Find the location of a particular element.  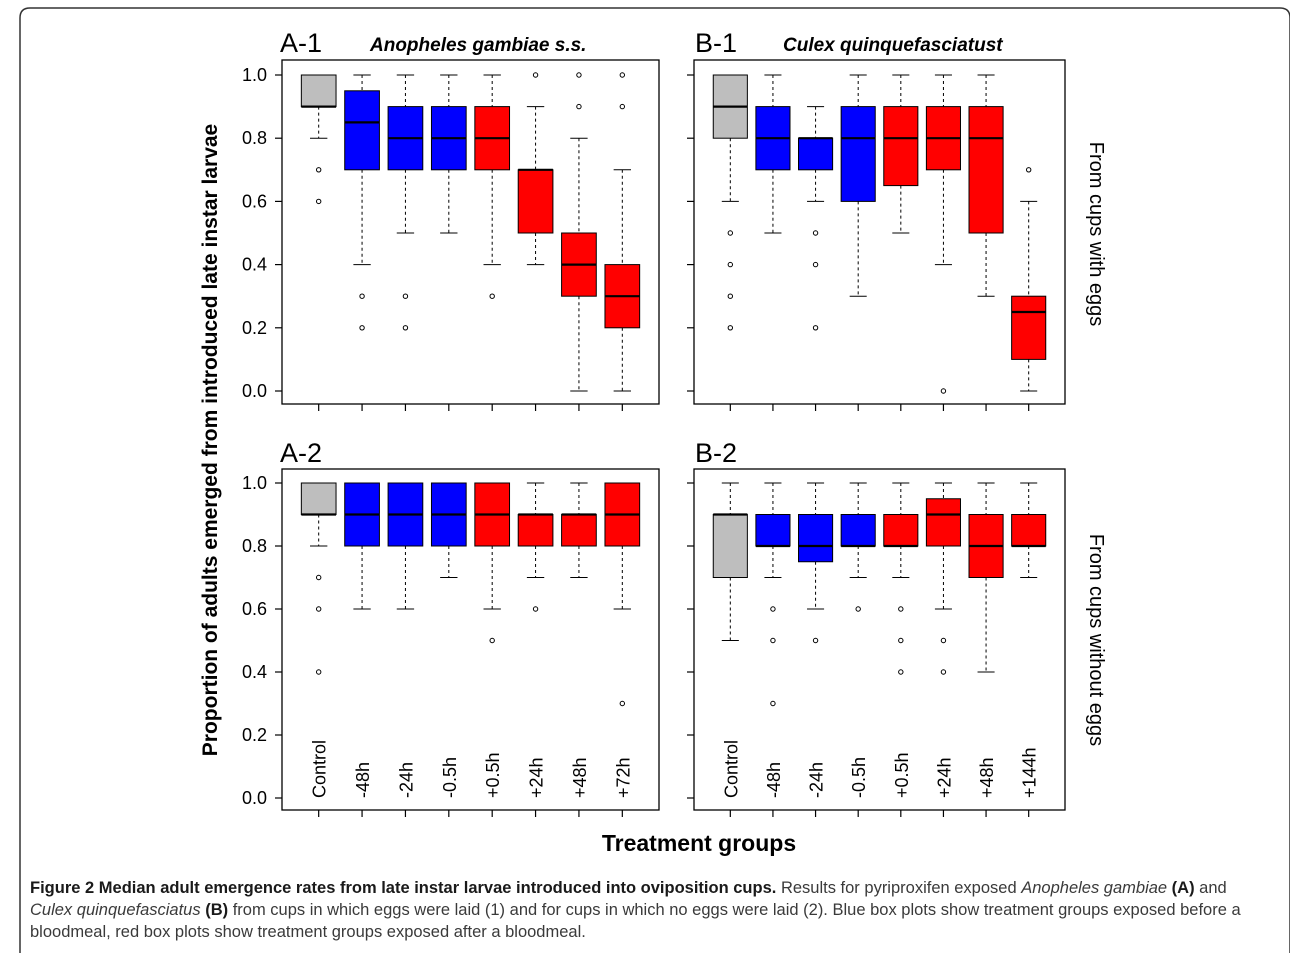

y-tick-label: 0.2 is located at coordinates (254, 735).